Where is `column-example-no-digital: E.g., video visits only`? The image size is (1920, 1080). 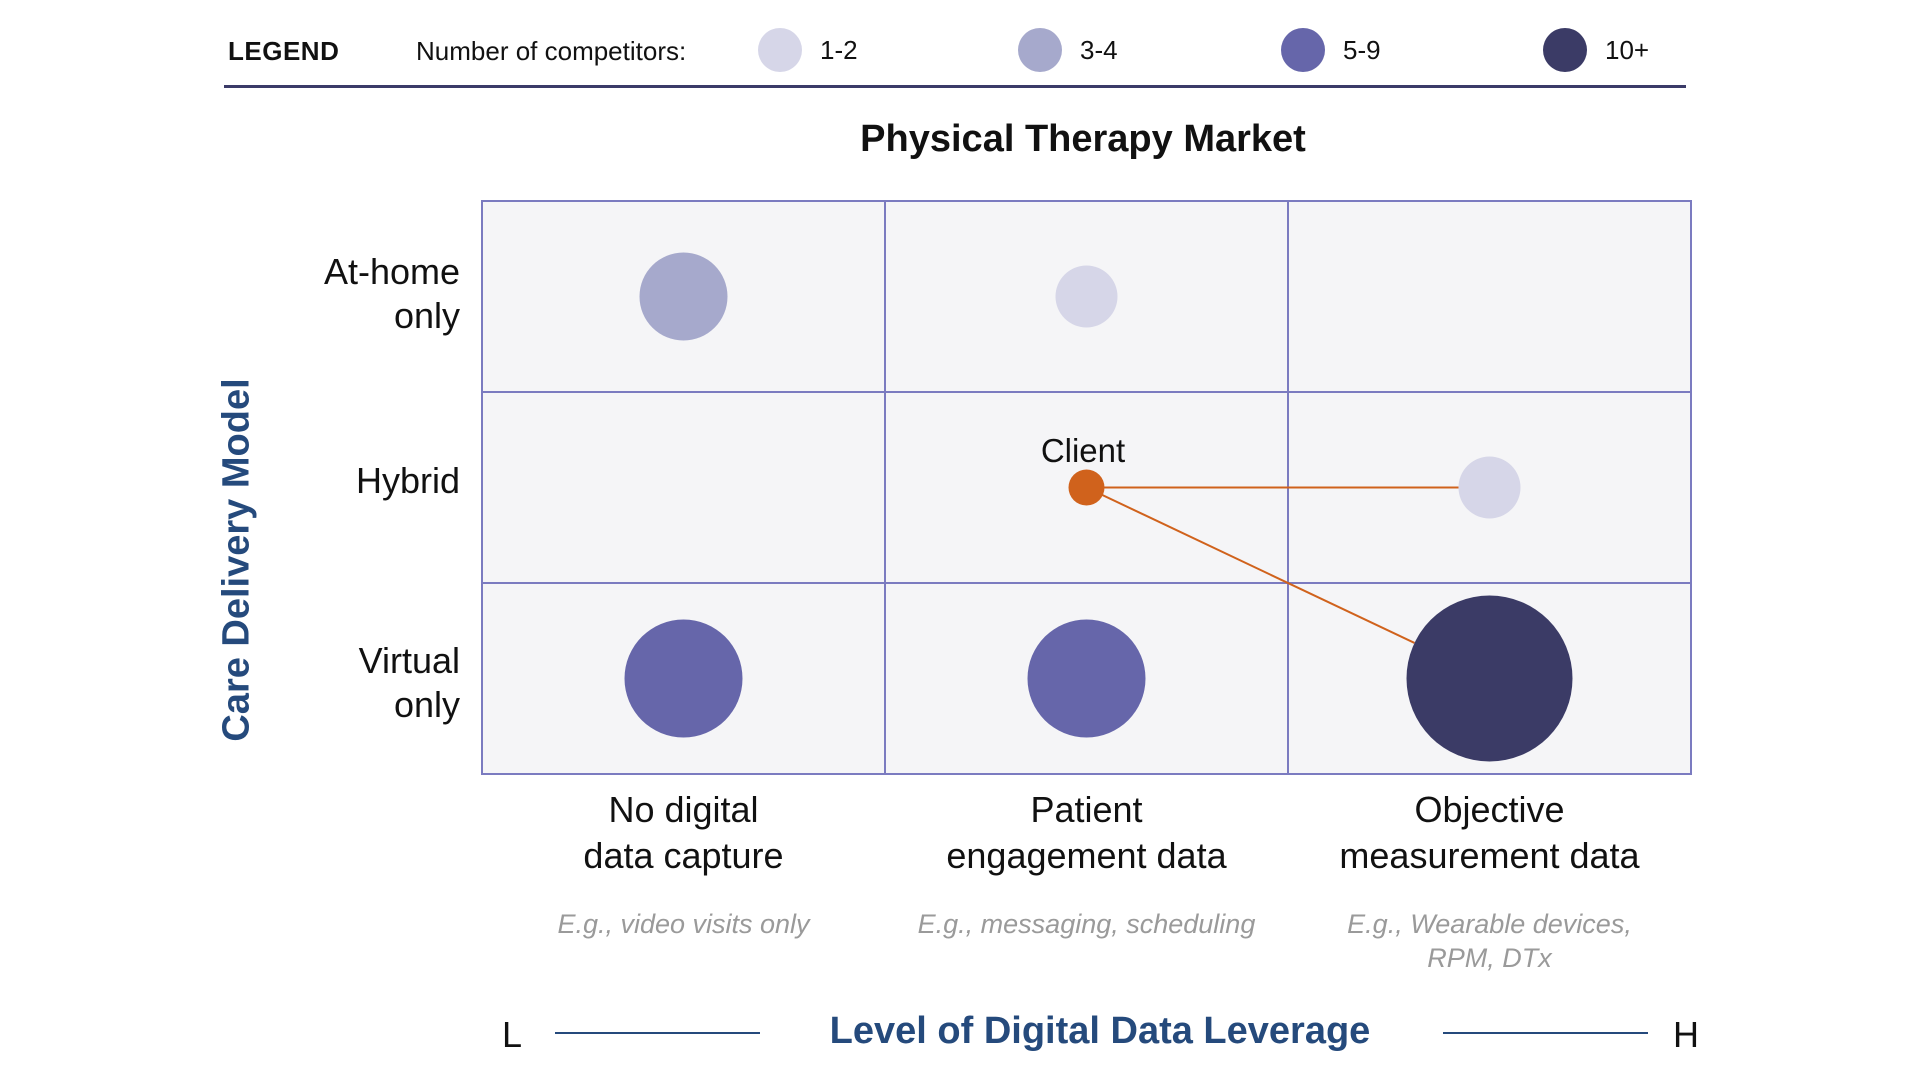 column-example-no-digital: E.g., video visits only is located at coordinates (683, 924).